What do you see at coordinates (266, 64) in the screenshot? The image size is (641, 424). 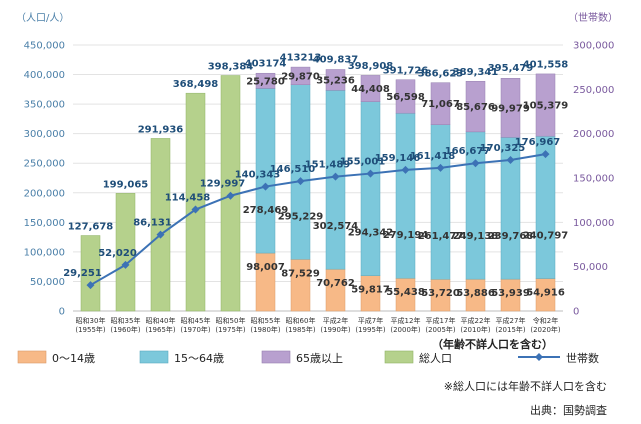 I see `label-total-population: 403174` at bounding box center [266, 64].